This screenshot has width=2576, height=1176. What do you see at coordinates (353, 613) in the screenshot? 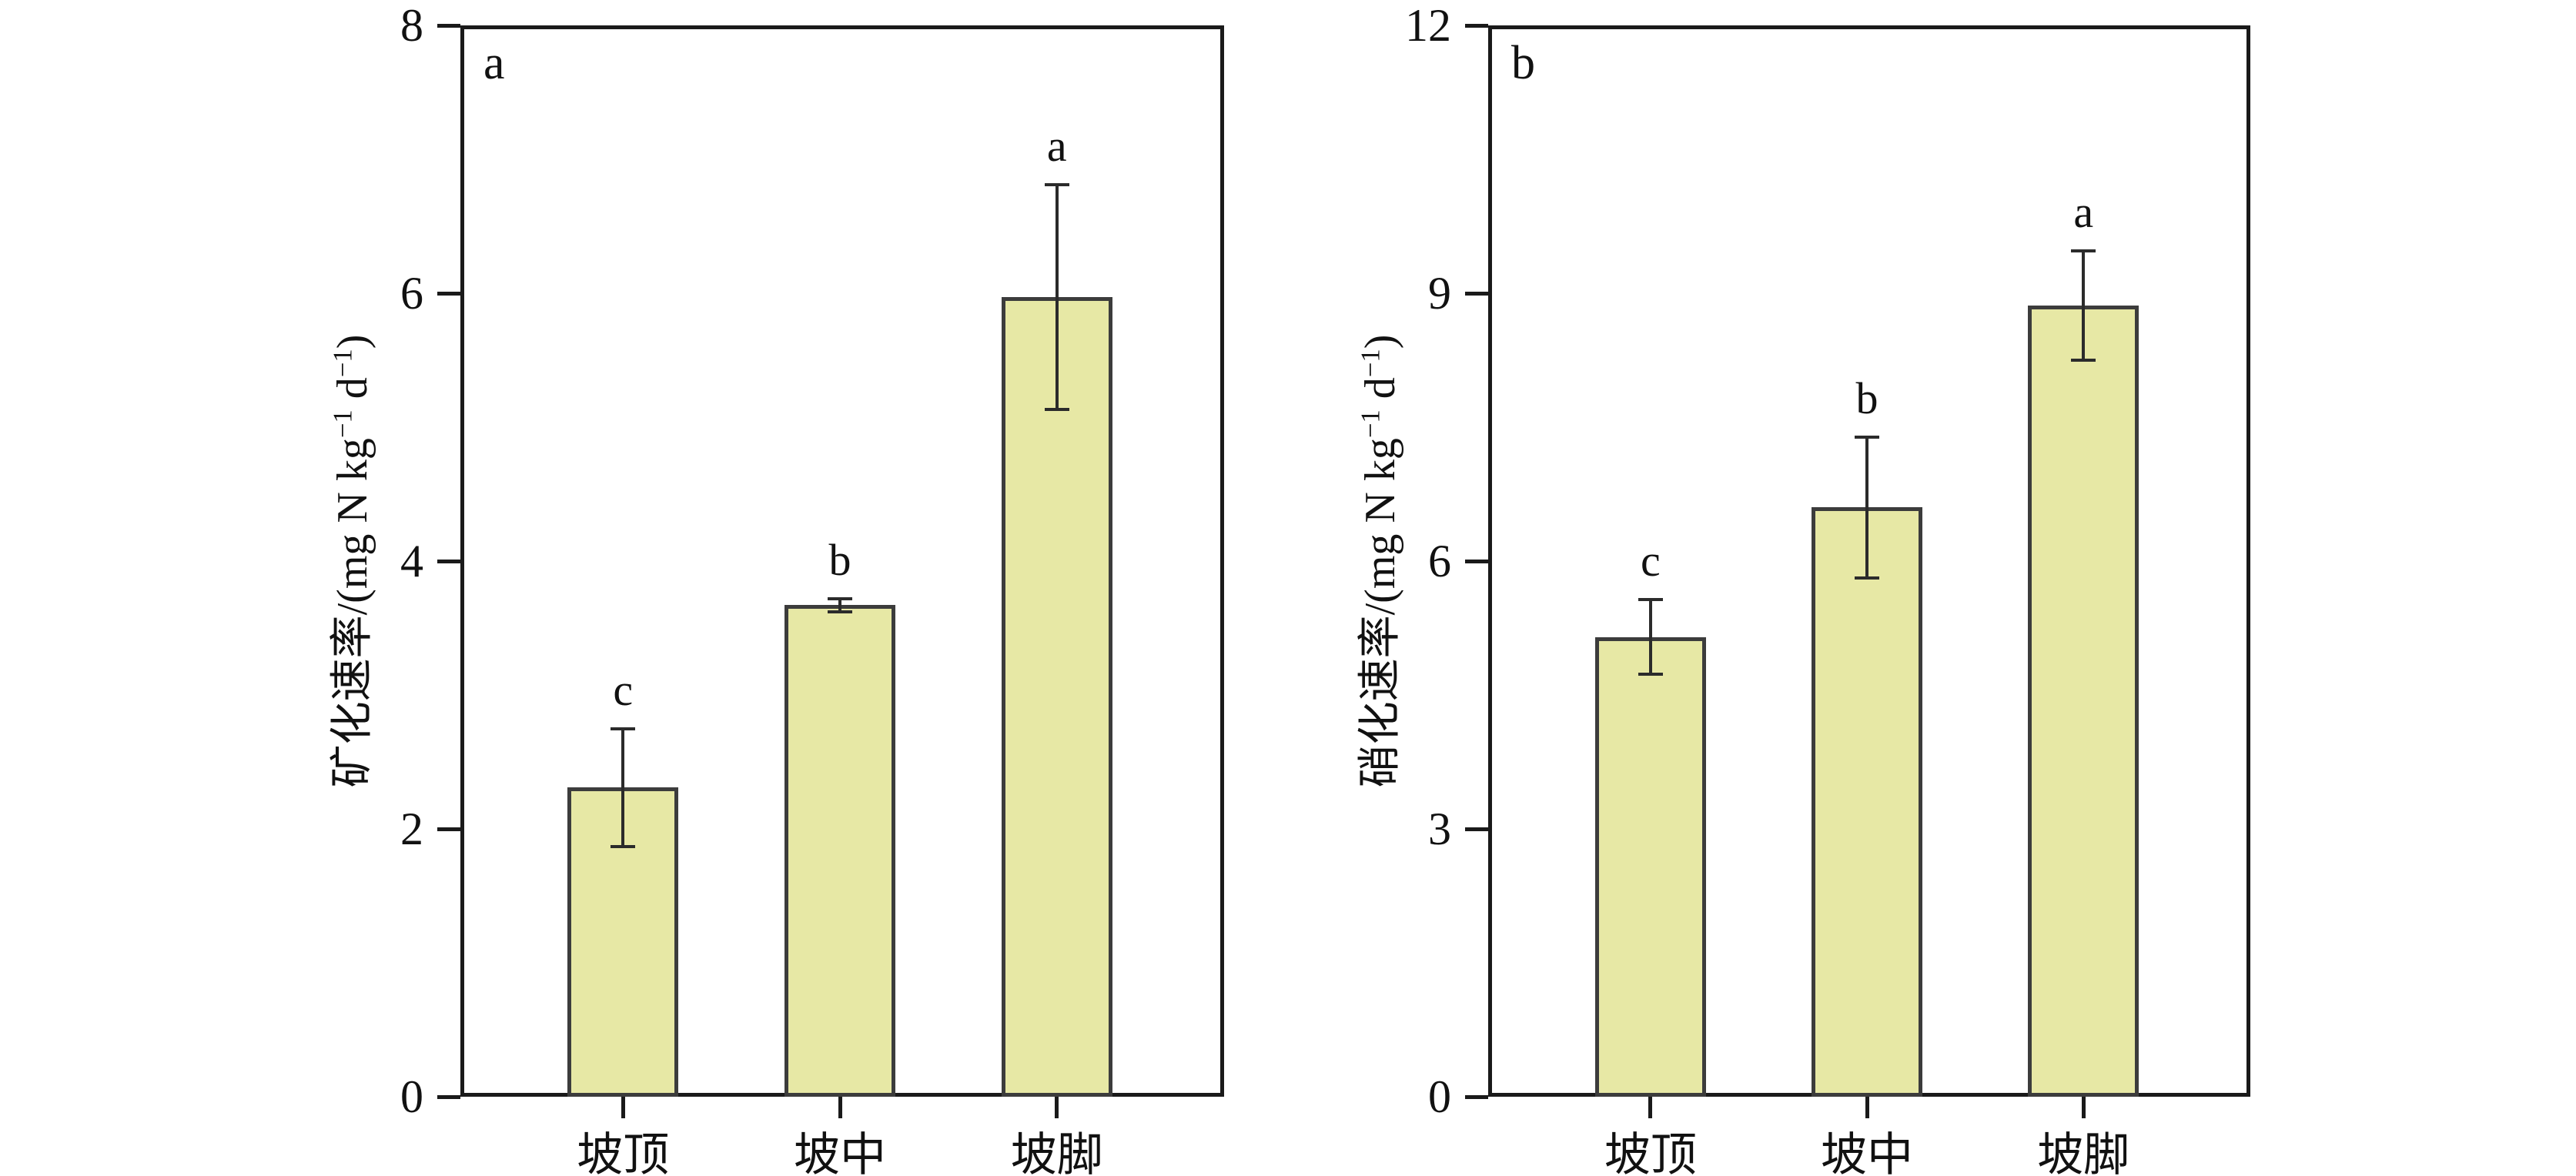
I see `y-axis-title-text: 矿化速率/(mg N kg` at bounding box center [353, 613].